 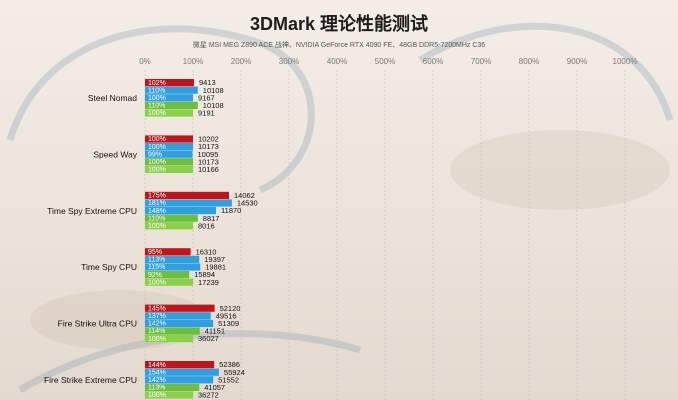 I want to click on bar-percent-label: 92%, so click(x=155, y=275).